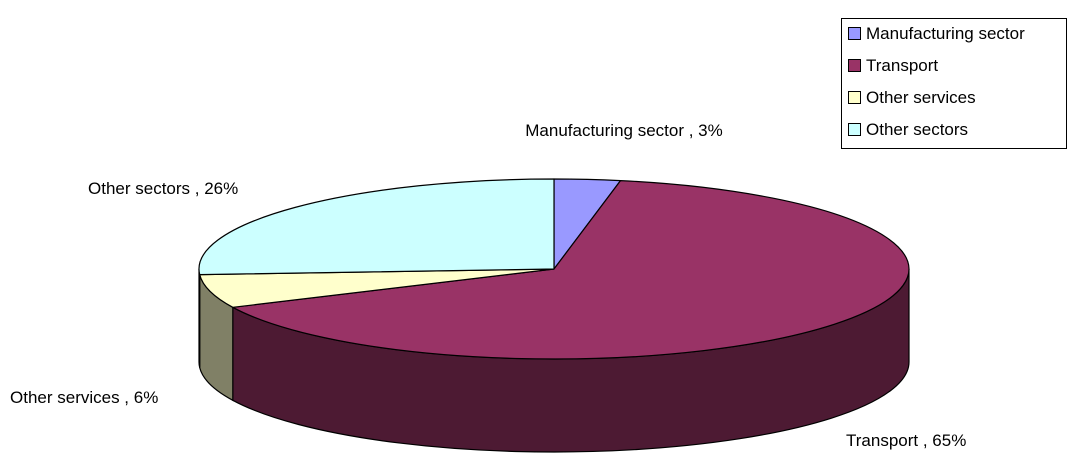  Describe the element at coordinates (199, 318) in the screenshot. I see `pie-side` at that location.